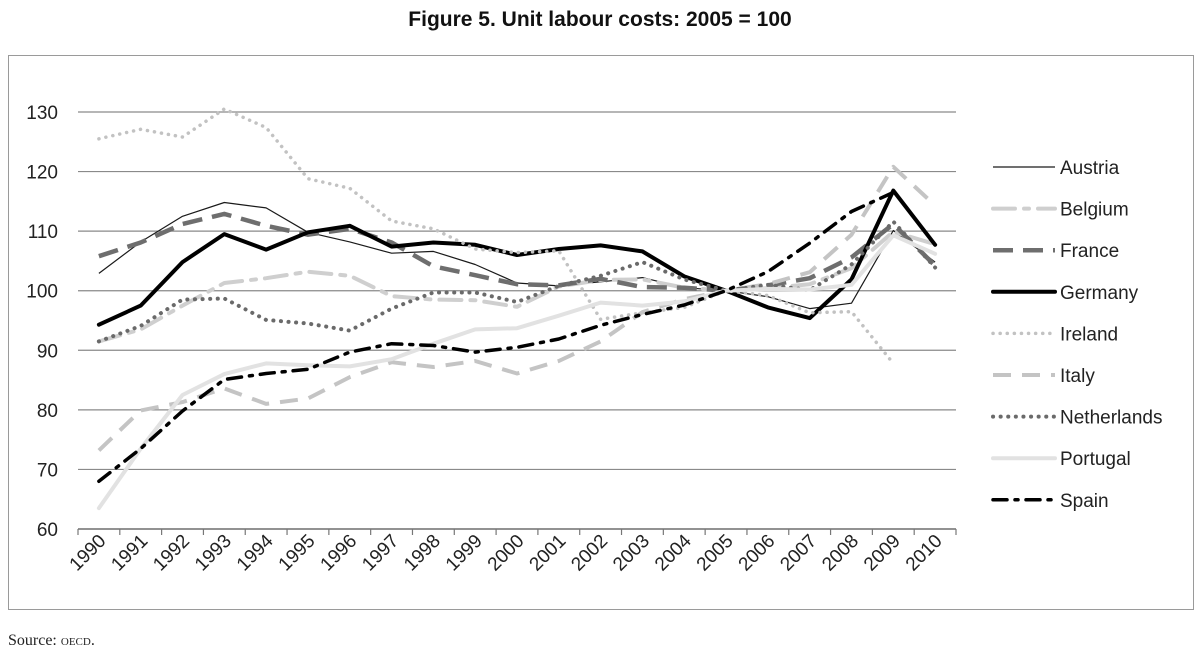 This screenshot has height=658, width=1200. I want to click on x-tick-label: 2007, so click(798, 553).